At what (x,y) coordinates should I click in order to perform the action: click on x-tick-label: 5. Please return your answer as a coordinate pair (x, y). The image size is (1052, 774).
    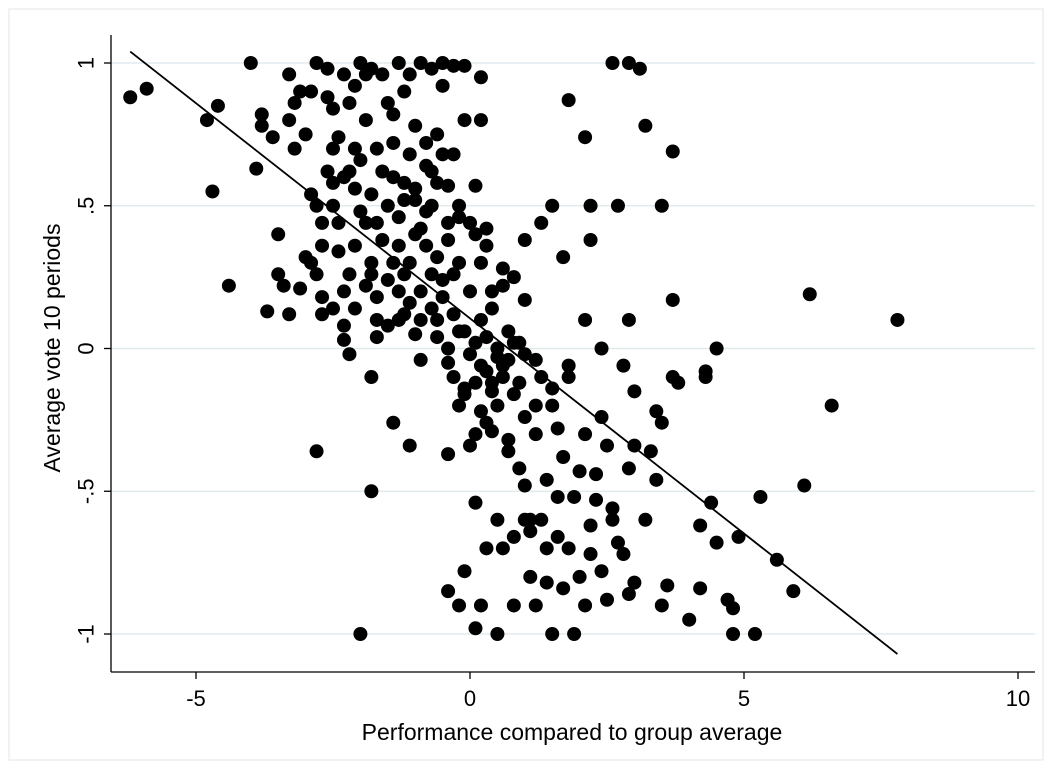
    Looking at the image, I should click on (744, 698).